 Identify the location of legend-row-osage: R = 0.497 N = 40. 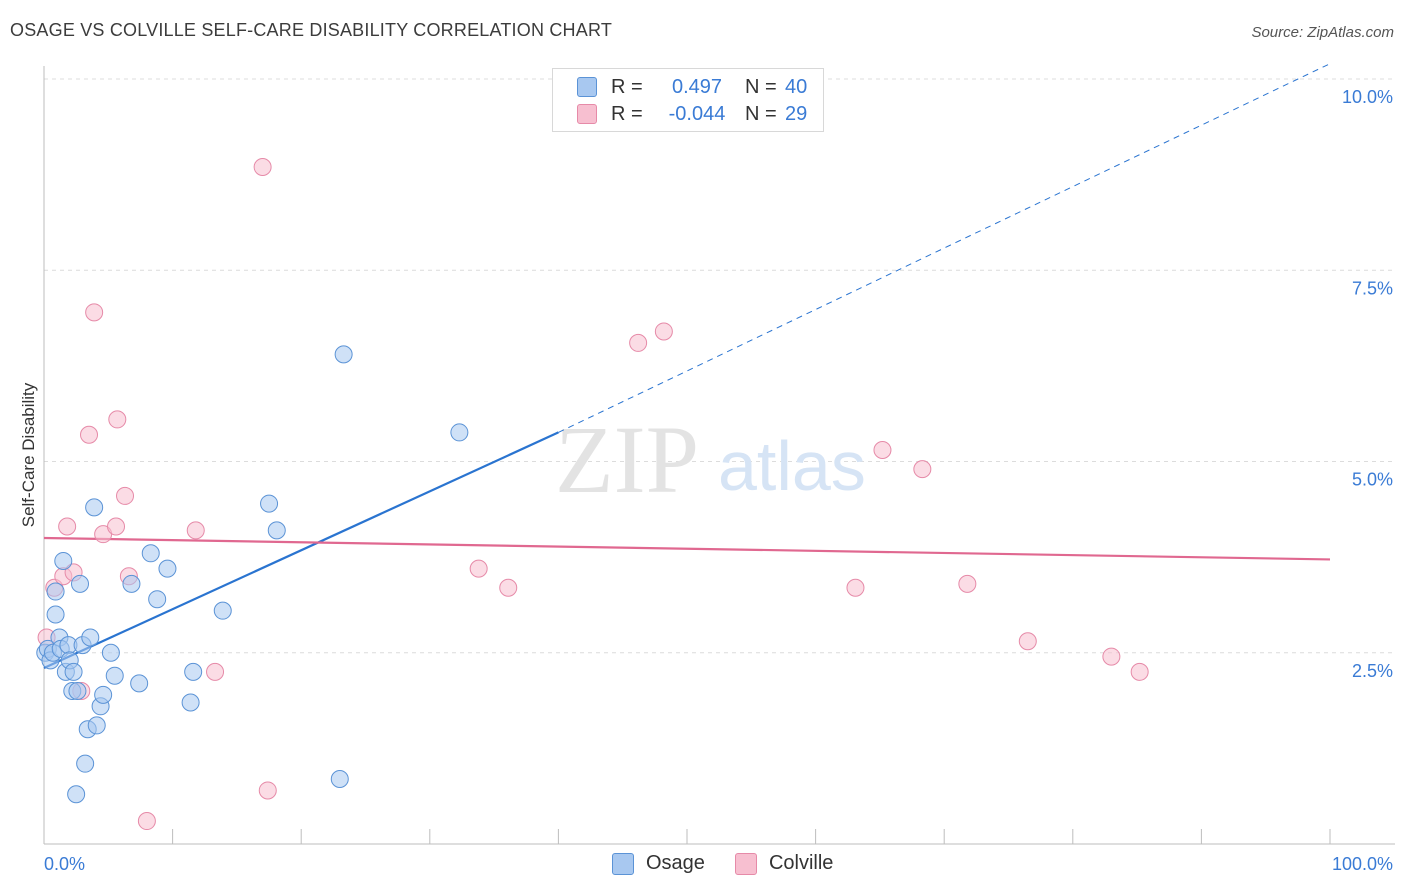
(701, 87).